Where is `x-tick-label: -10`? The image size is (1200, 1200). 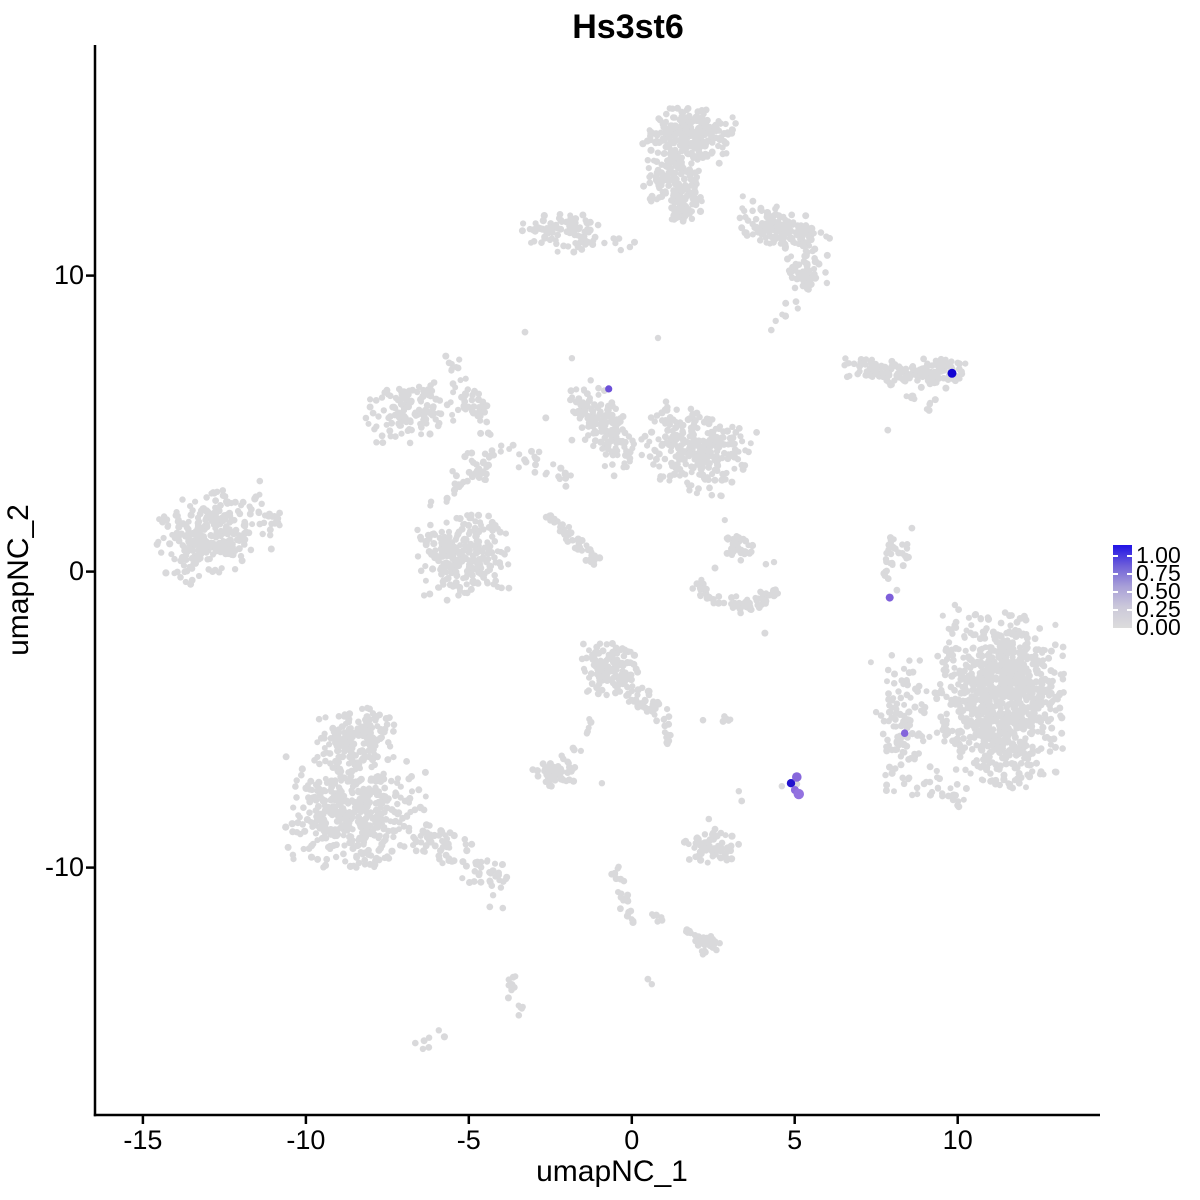
x-tick-label: -10 is located at coordinates (305, 1140).